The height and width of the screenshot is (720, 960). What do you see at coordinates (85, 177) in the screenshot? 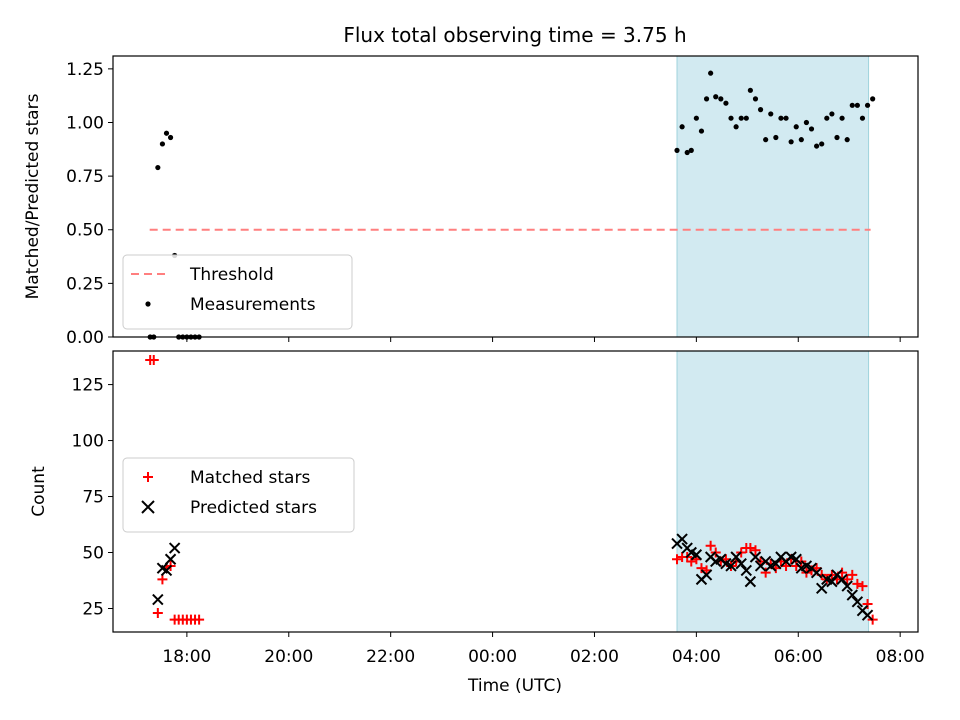
I see `y-tick-label: 0.75` at bounding box center [85, 177].